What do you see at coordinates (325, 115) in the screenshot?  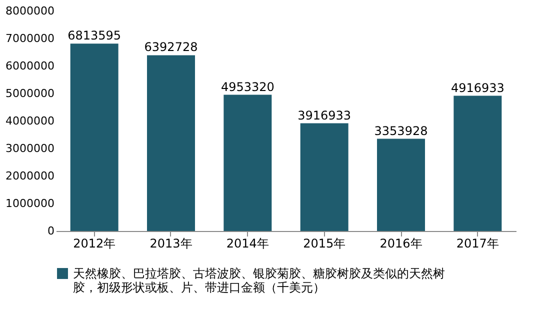 I see `data-label: 3916933` at bounding box center [325, 115].